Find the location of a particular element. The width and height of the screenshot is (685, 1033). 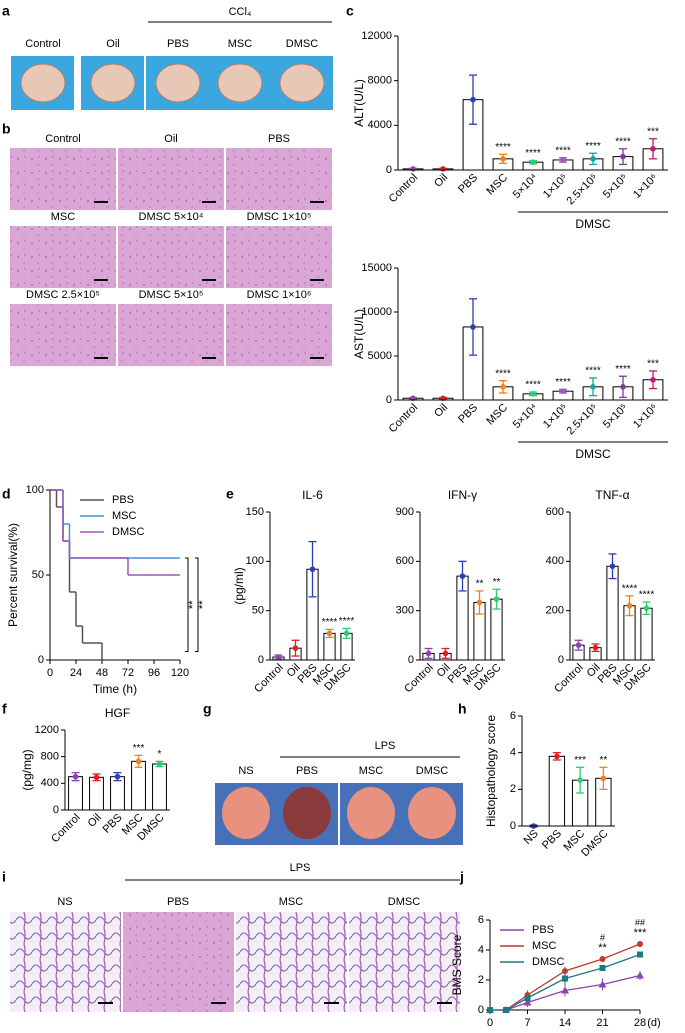

x-tick-label: 48 is located at coordinates (102, 673).